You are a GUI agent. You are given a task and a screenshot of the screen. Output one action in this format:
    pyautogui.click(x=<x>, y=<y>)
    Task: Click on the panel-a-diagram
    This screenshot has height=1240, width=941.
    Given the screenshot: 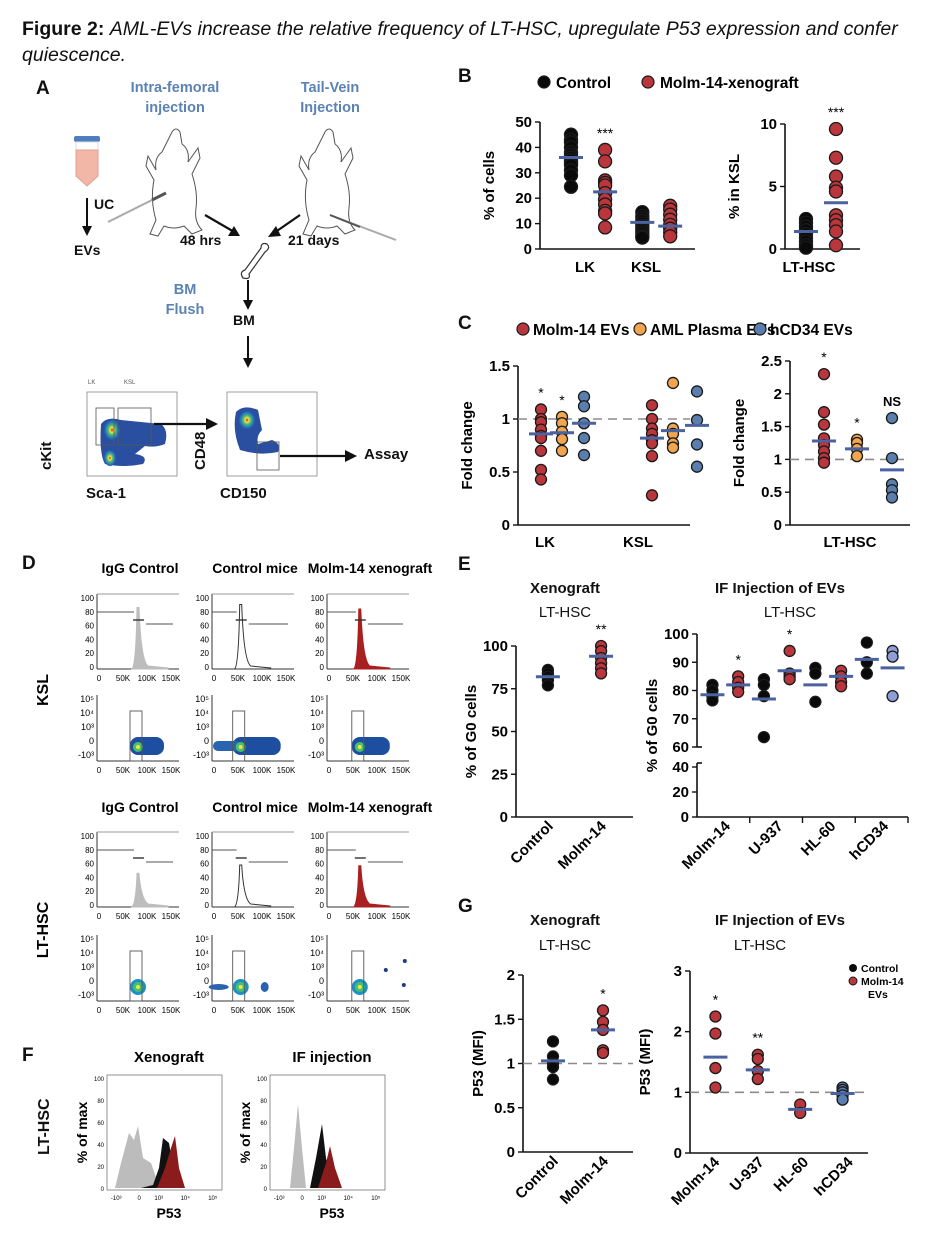 What is the action you would take?
    pyautogui.click(x=235, y=248)
    